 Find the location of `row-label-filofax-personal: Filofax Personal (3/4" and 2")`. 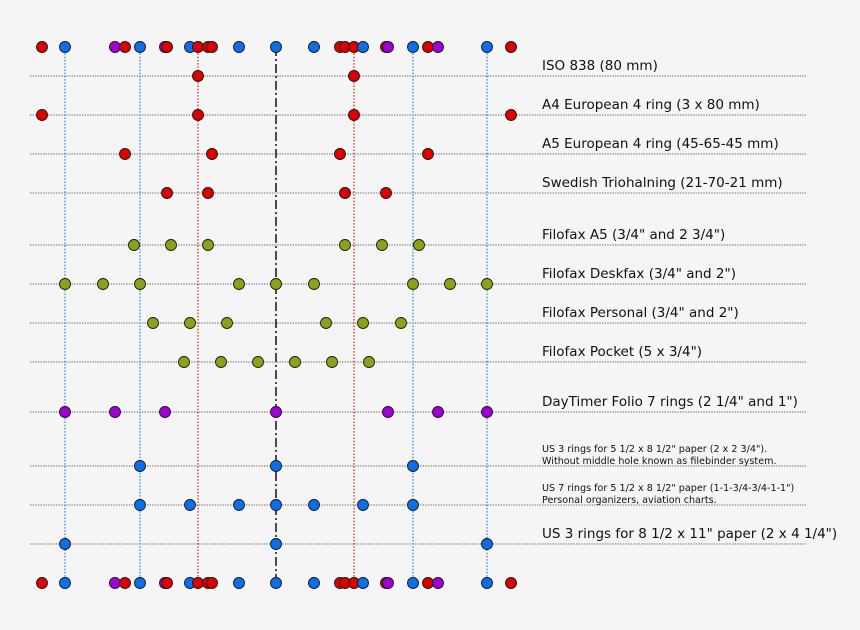

row-label-filofax-personal: Filofax Personal (3/4" and 2") is located at coordinates (640, 313).